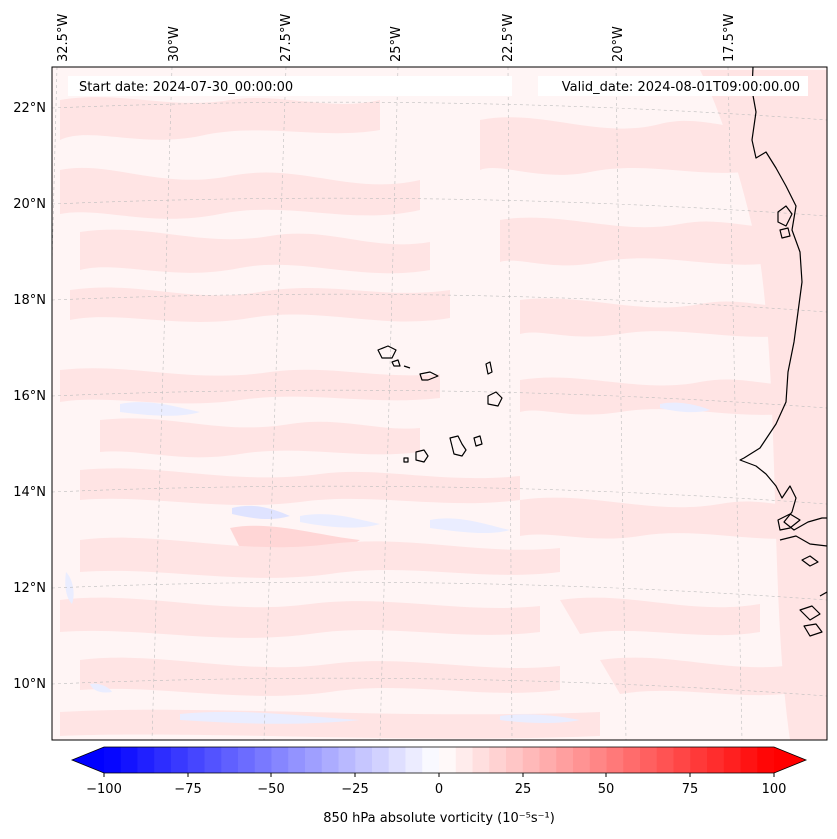 This screenshot has width=837, height=839. Describe the element at coordinates (406, 460) in the screenshot. I see `island-brava` at that location.